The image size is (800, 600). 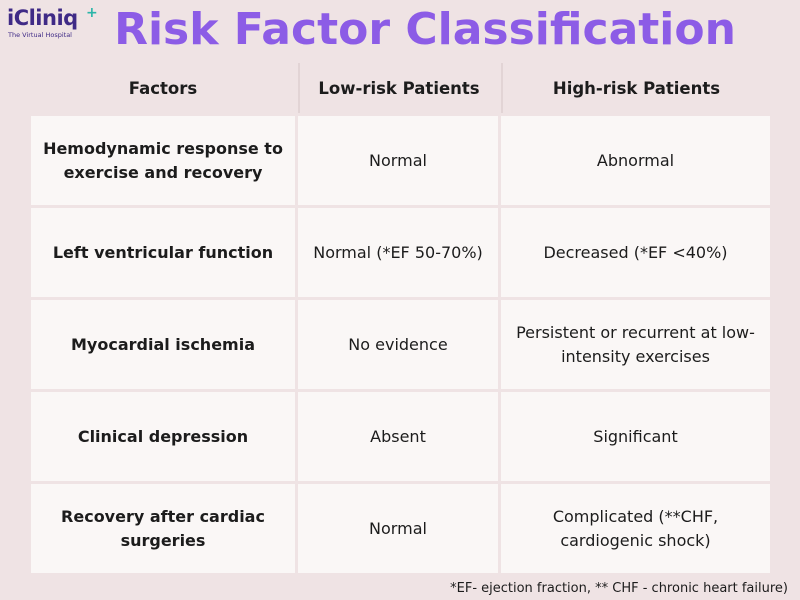 What do you see at coordinates (163, 252) in the screenshot?
I see `factor-cell: Left ventricular function` at bounding box center [163, 252].